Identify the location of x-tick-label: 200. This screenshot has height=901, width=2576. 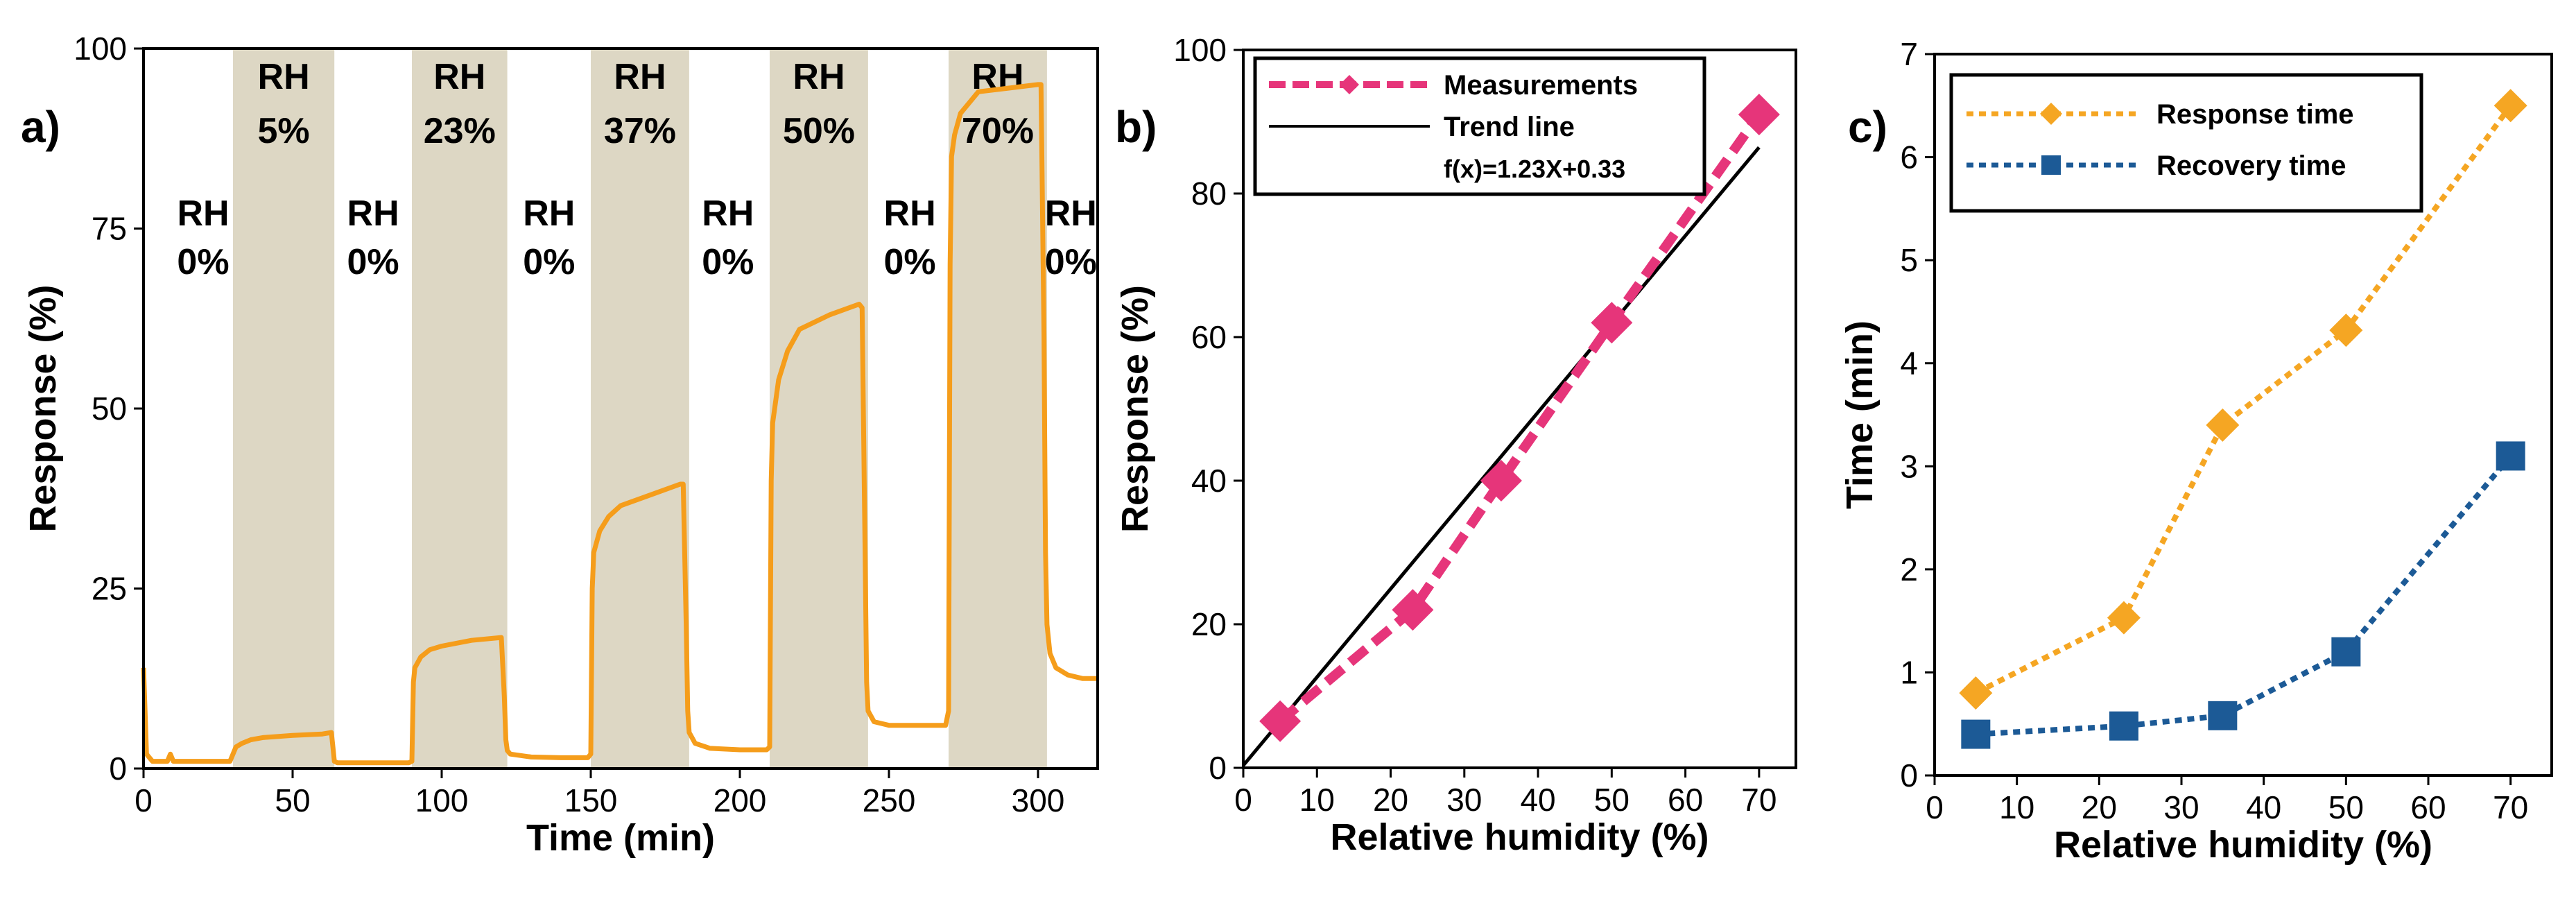
(740, 800).